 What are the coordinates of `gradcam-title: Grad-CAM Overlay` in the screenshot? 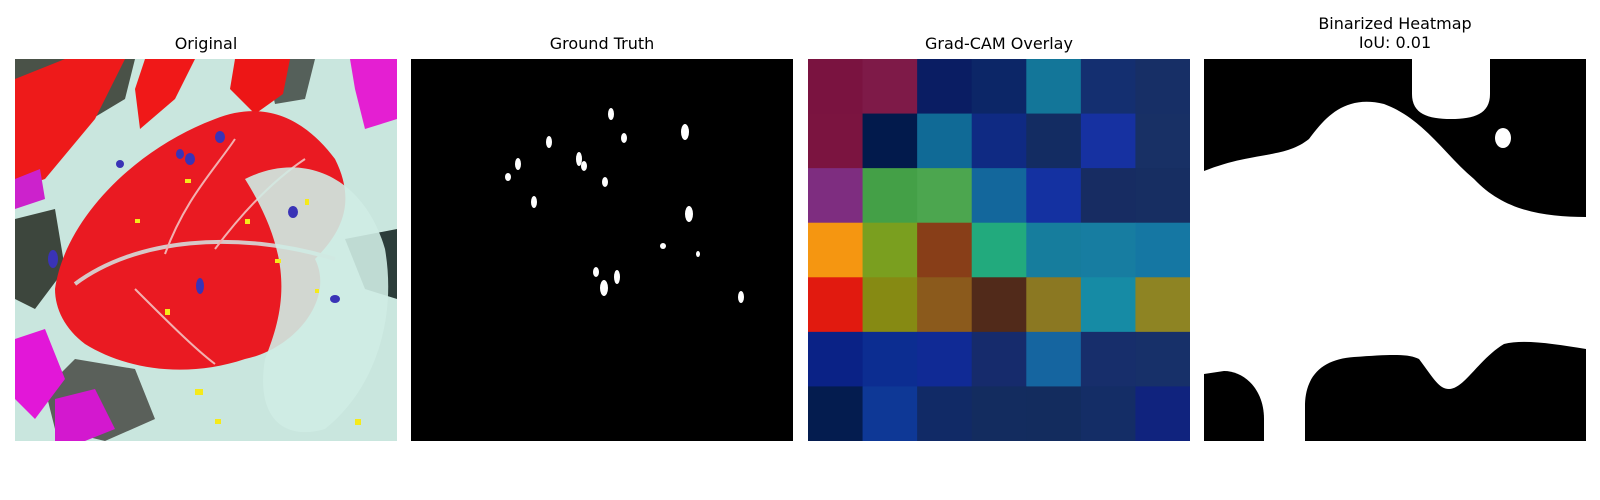 It's located at (999, 43).